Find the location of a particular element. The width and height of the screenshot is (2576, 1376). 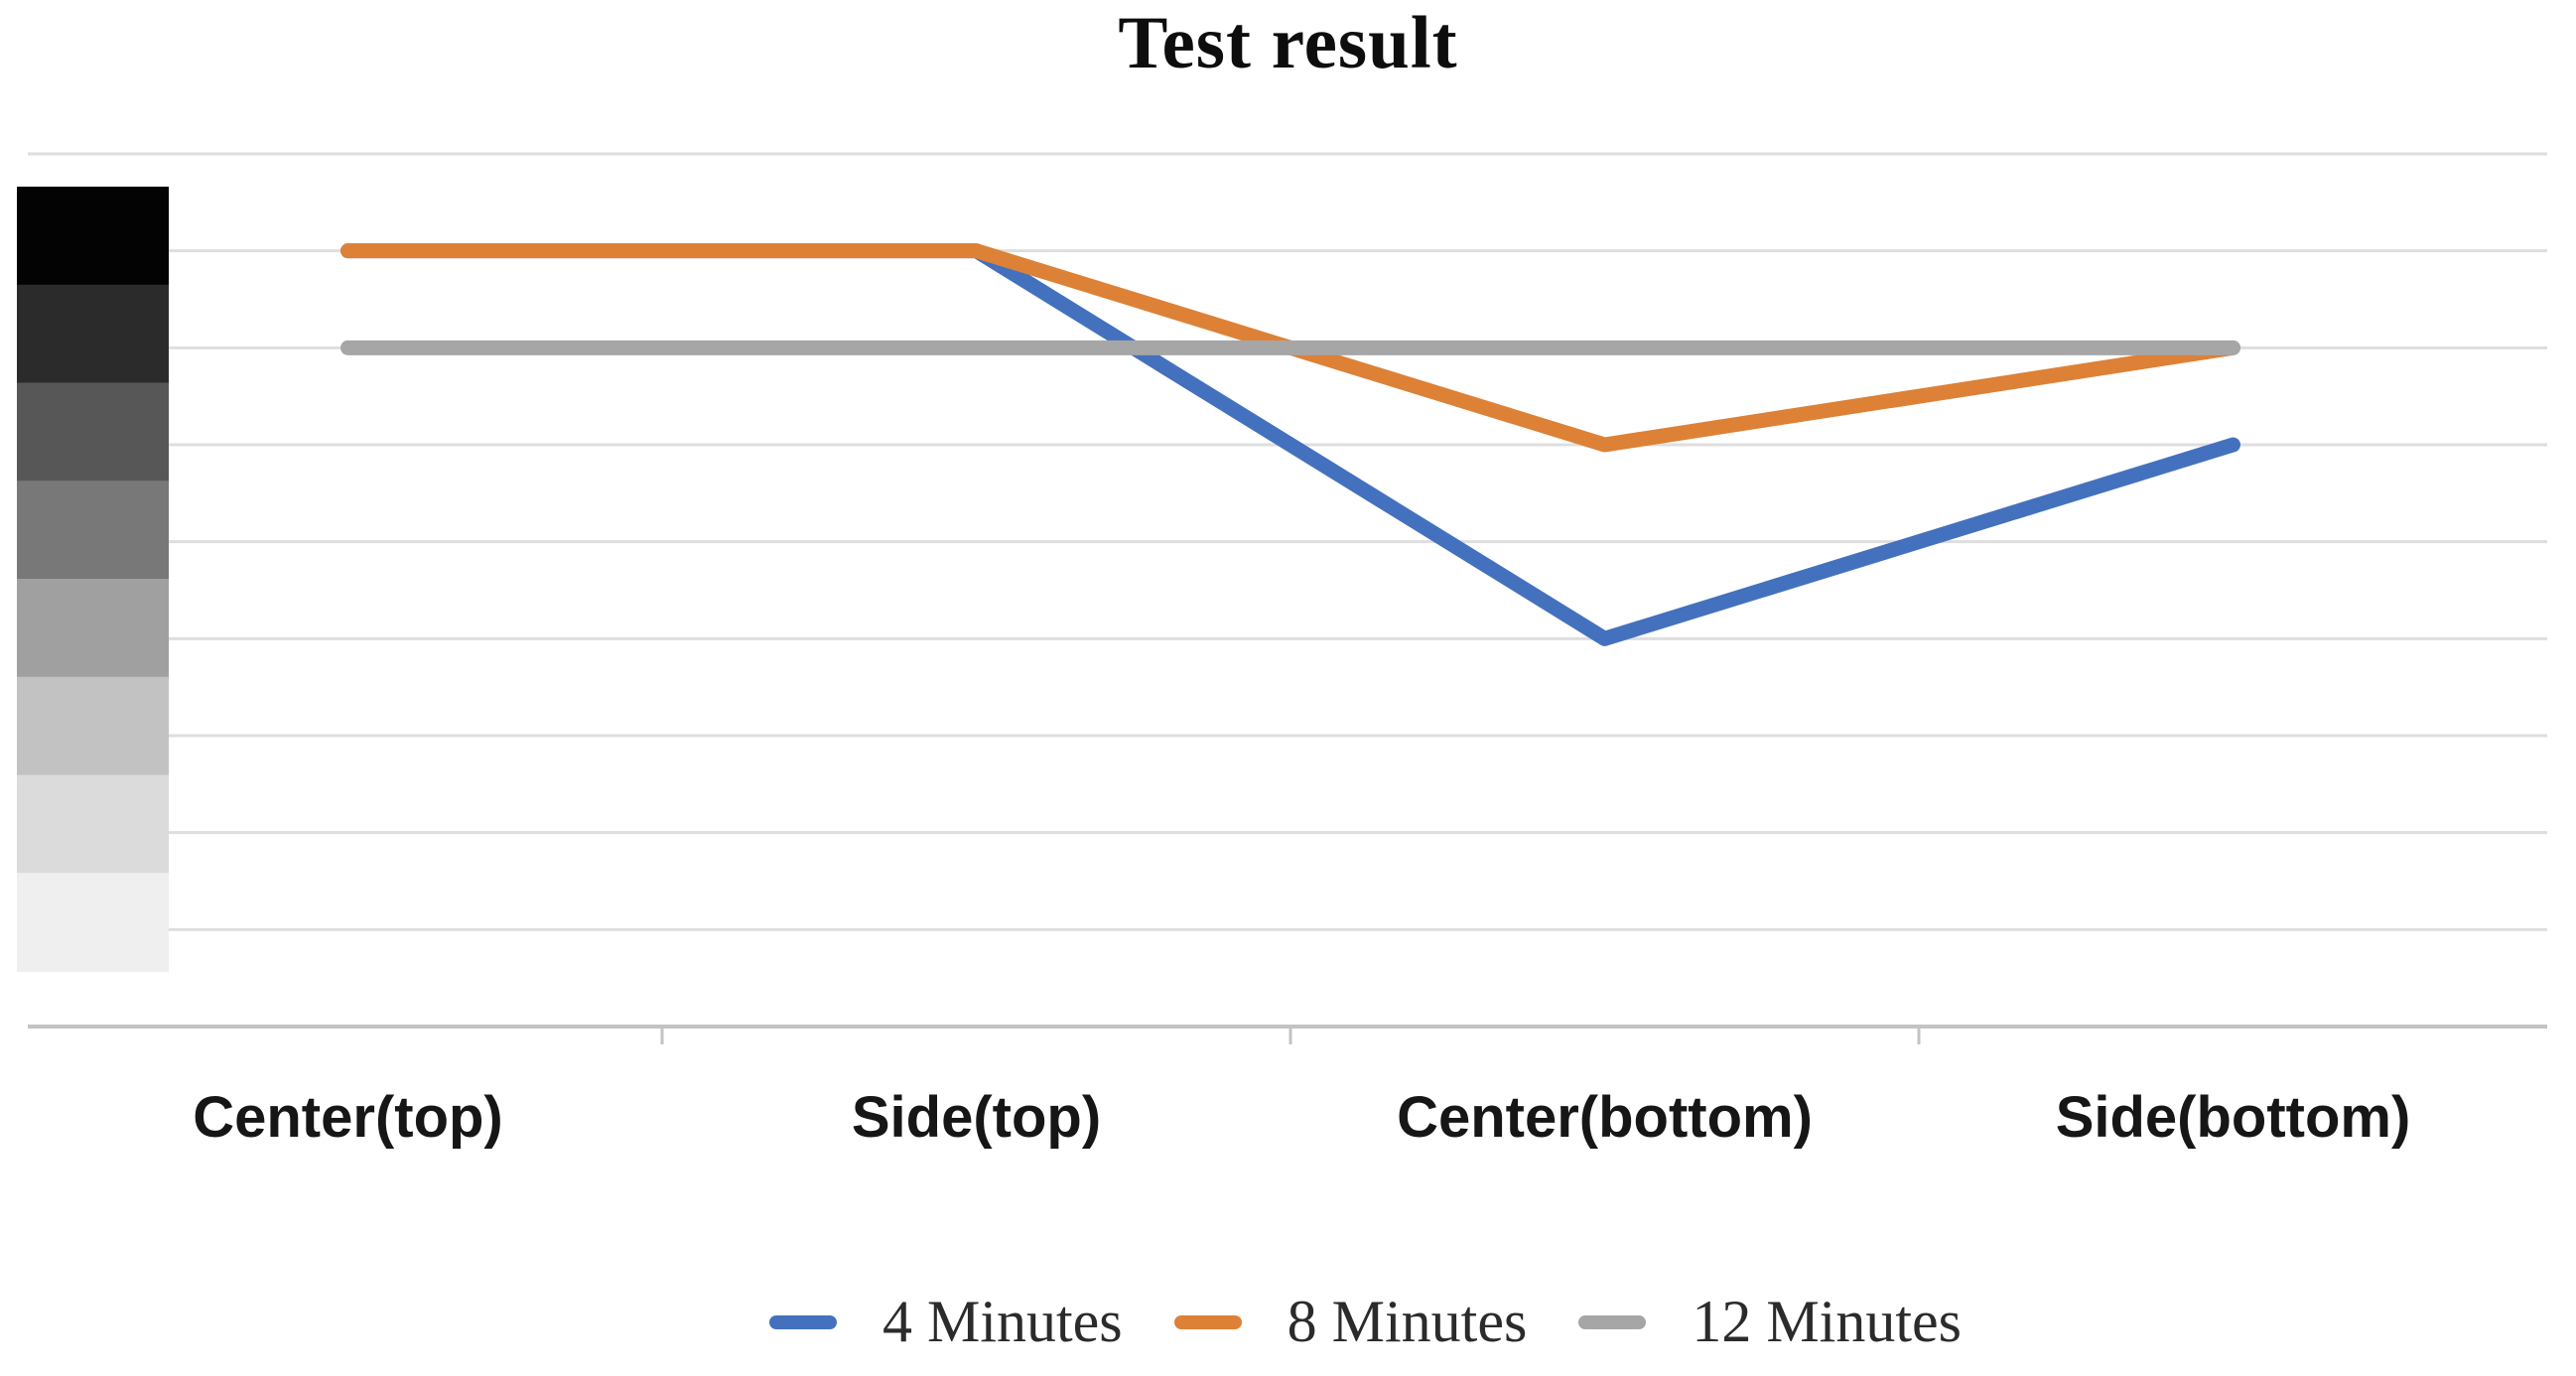

legend-label: 4 Minutes is located at coordinates (1002, 1321).